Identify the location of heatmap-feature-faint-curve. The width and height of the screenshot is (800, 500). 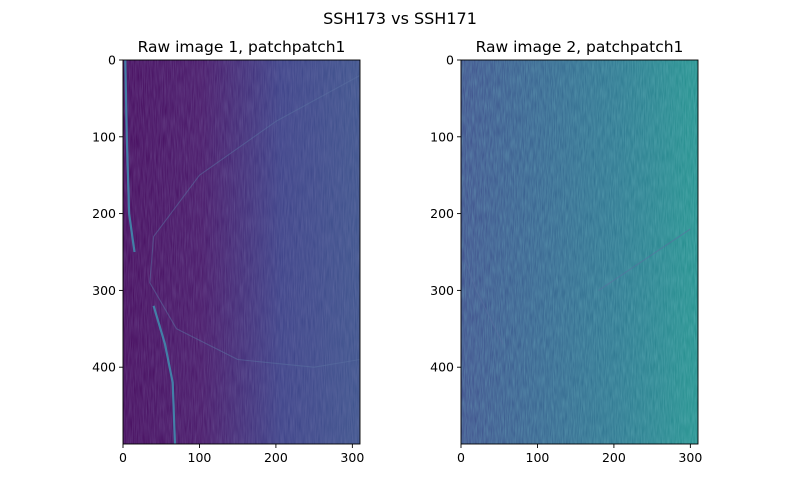
(484, 302).